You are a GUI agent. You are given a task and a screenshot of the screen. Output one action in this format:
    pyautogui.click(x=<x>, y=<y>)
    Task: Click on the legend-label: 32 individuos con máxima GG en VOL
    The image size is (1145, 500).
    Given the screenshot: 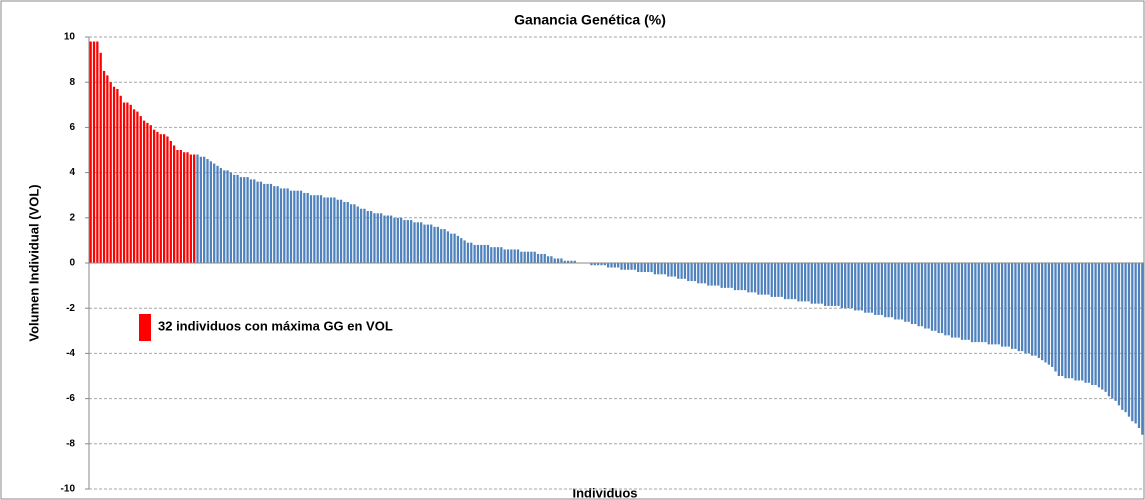 What is the action you would take?
    pyautogui.click(x=275, y=325)
    